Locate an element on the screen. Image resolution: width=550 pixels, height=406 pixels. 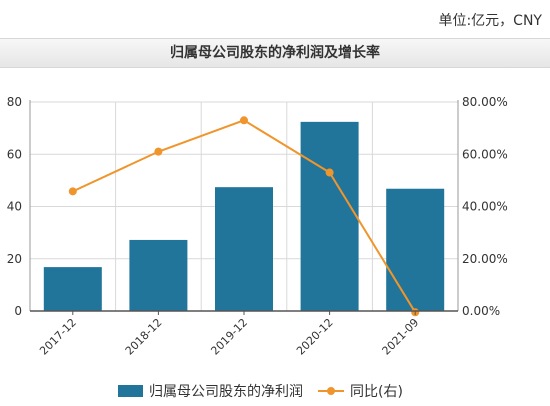
right-tick-label: 20.00% is located at coordinates (485, 259).